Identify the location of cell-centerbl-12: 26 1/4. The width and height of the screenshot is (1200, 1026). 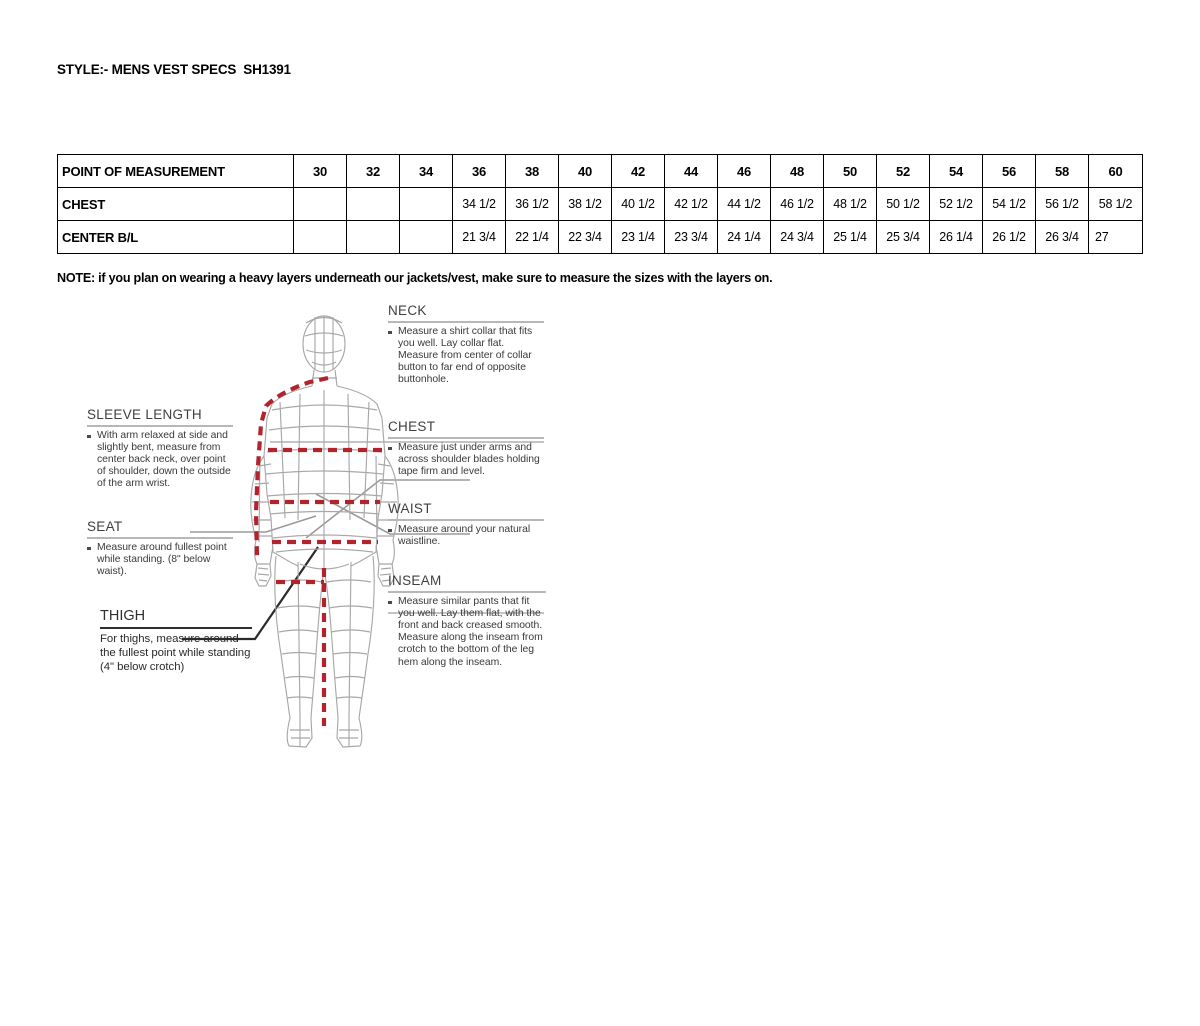
(956, 237).